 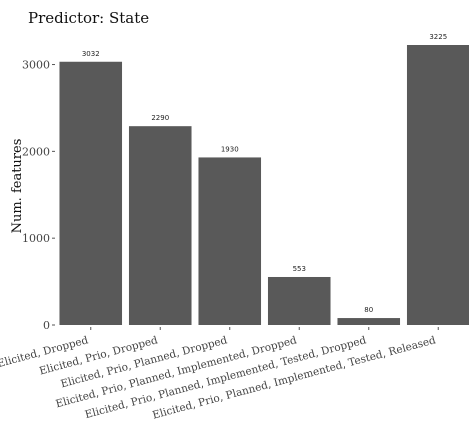 What do you see at coordinates (17, 186) in the screenshot?
I see `y-axis-label: Num. features` at bounding box center [17, 186].